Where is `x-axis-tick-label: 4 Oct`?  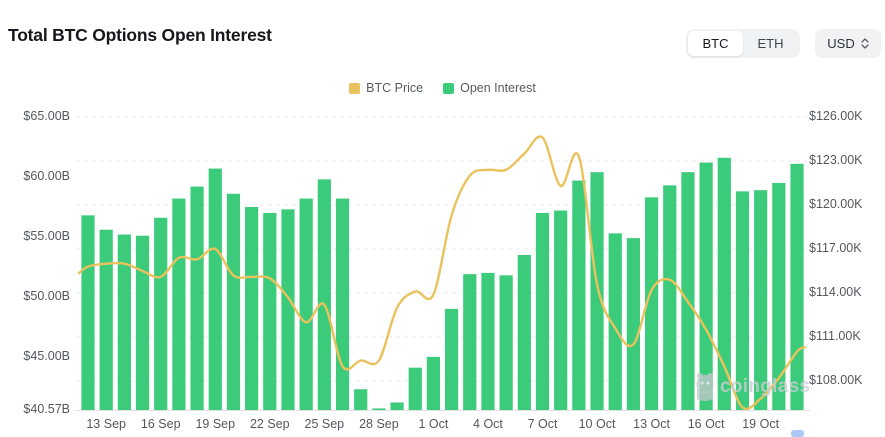
x-axis-tick-label: 4 Oct is located at coordinates (488, 424).